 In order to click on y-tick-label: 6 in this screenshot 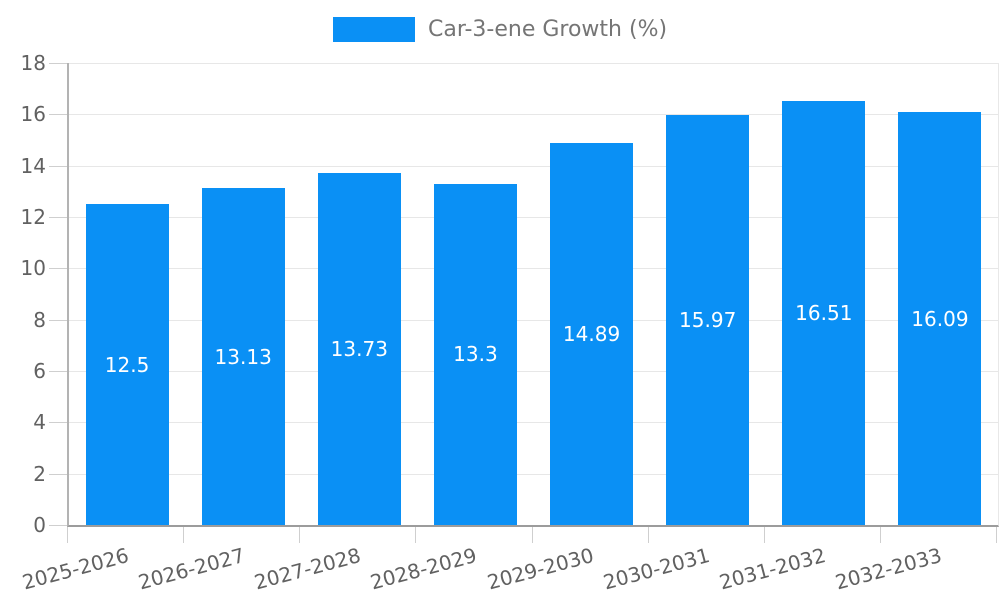, I will do `click(39, 371)`.